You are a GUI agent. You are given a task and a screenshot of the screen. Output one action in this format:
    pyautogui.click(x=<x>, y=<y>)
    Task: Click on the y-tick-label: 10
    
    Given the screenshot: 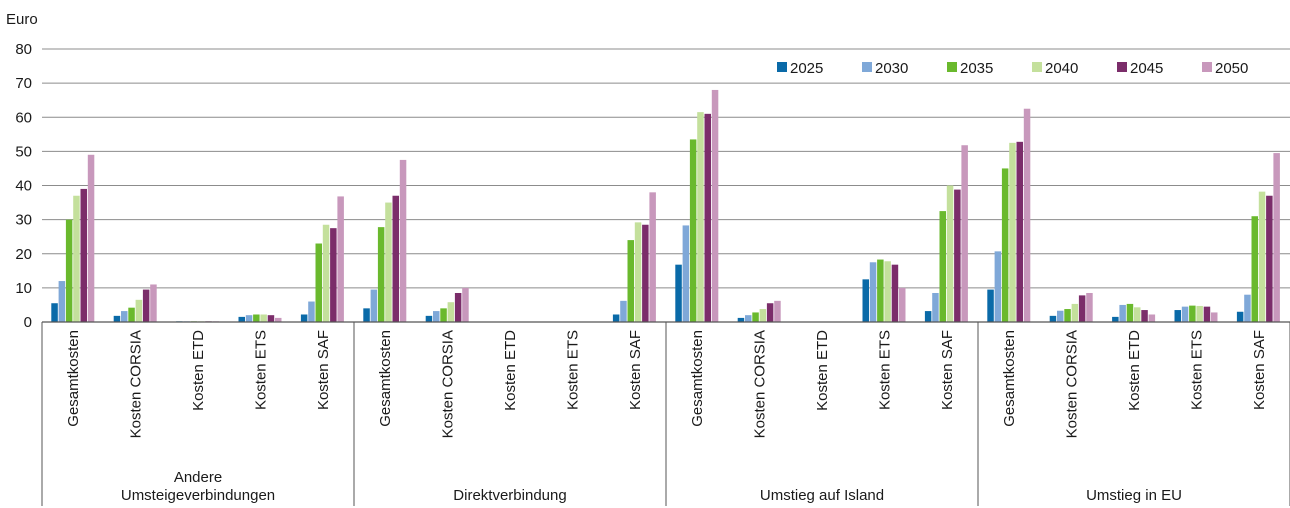 What is the action you would take?
    pyautogui.click(x=23, y=288)
    